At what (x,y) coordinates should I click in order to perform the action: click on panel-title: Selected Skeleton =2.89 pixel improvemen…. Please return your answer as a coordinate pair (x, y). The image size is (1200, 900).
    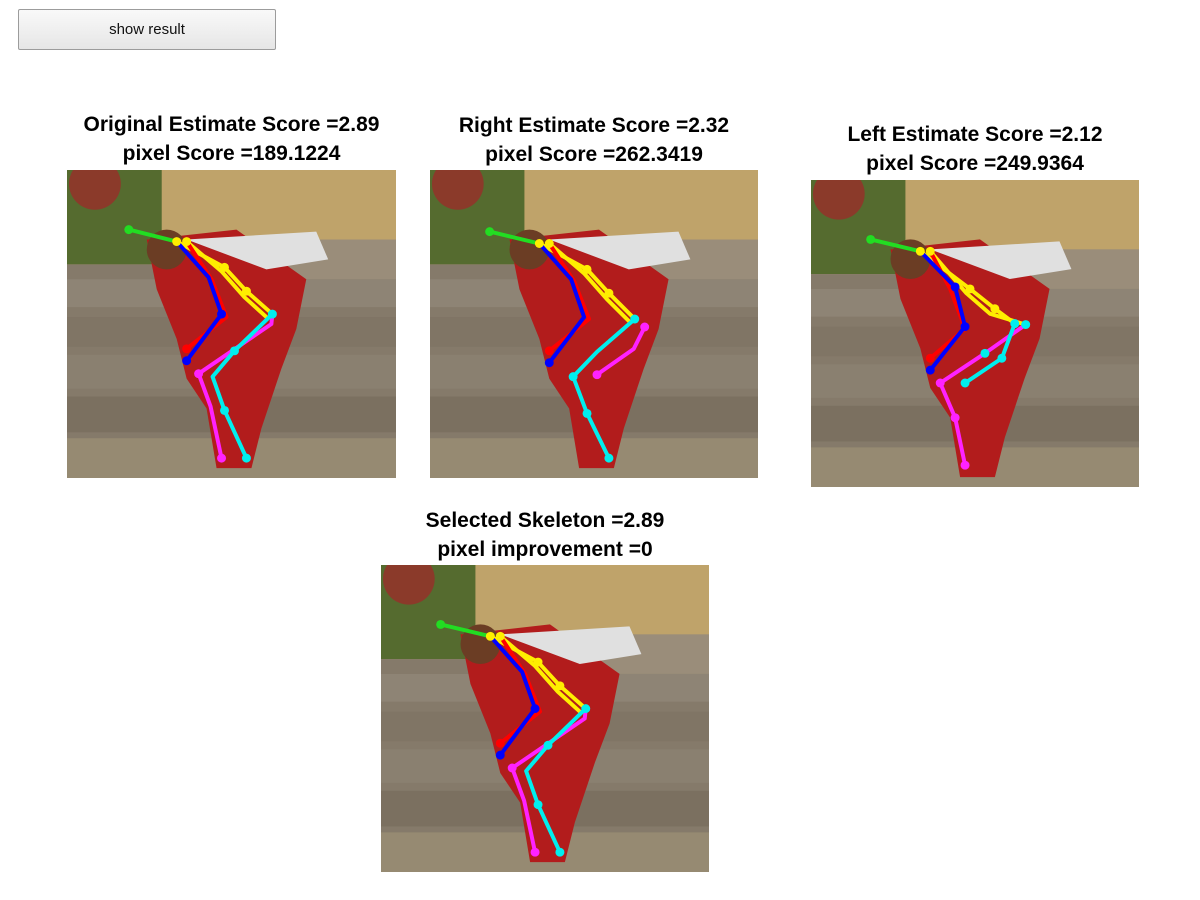
    Looking at the image, I should click on (545, 535).